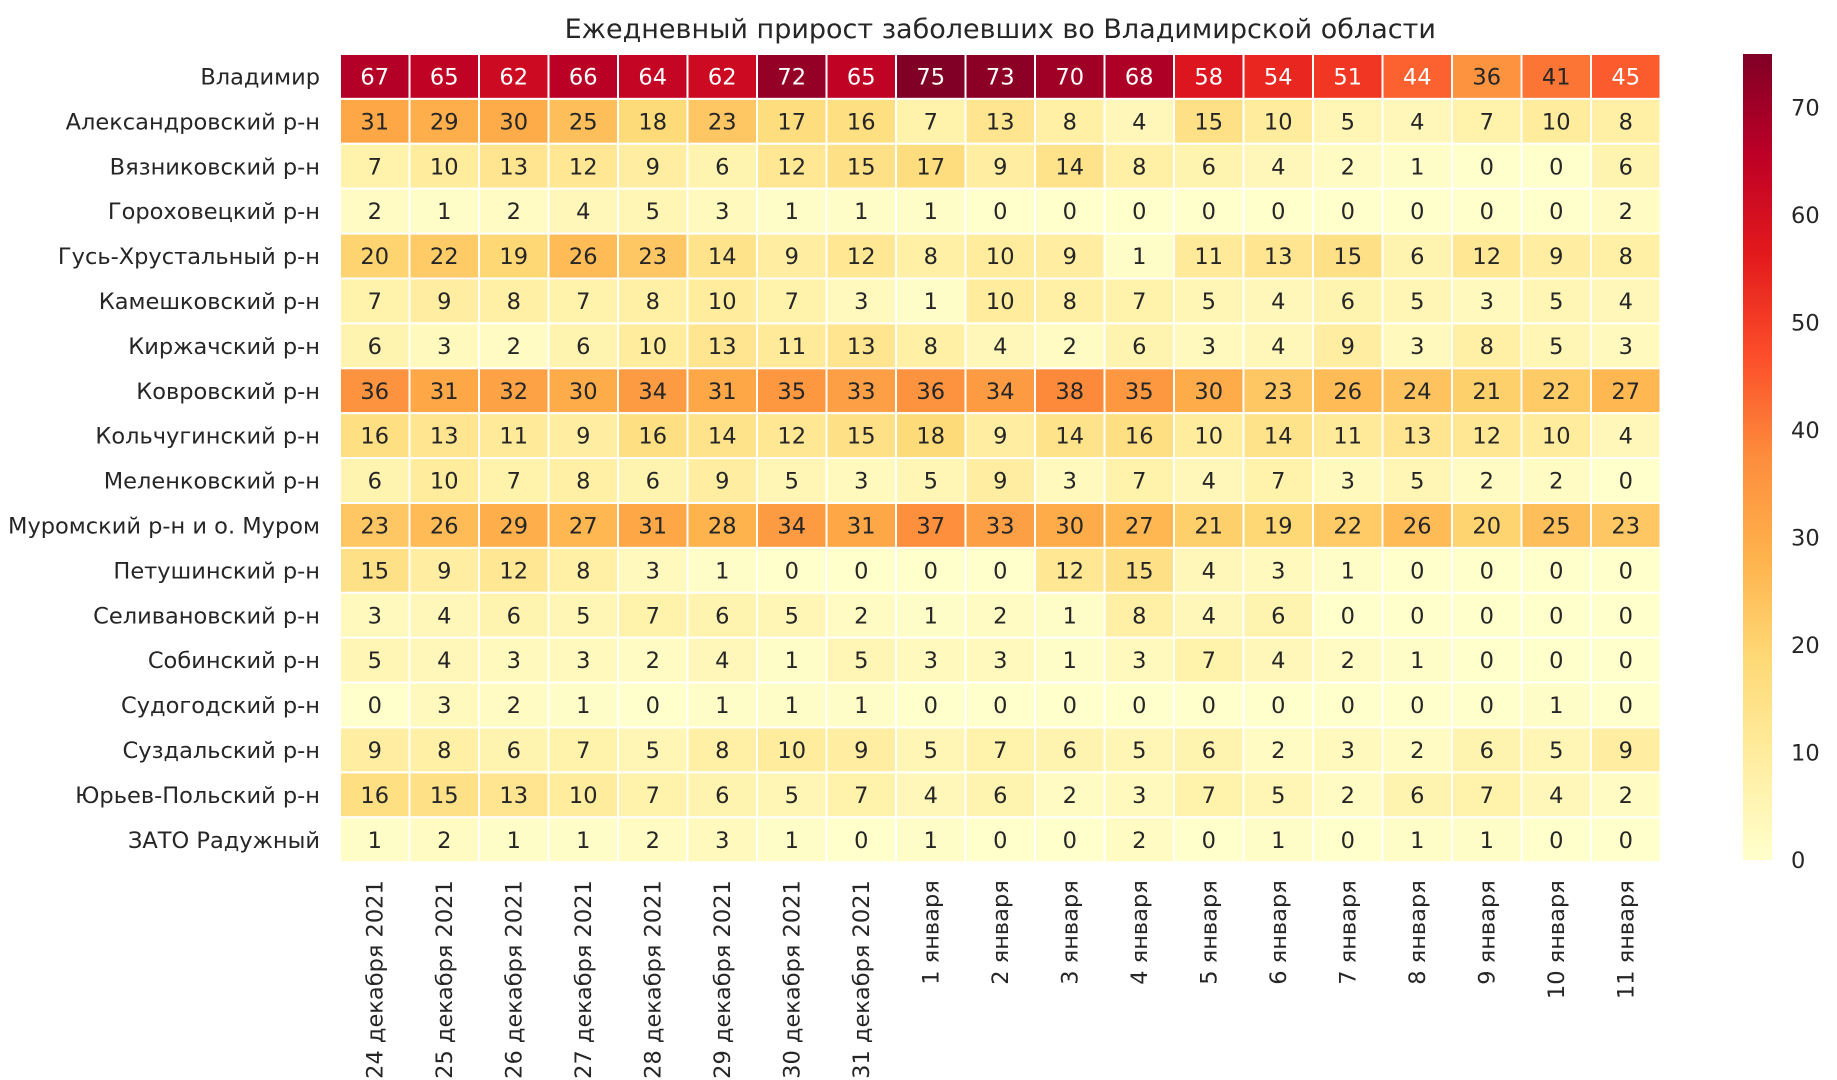  I want to click on cell-value-label: 21, so click(1486, 392).